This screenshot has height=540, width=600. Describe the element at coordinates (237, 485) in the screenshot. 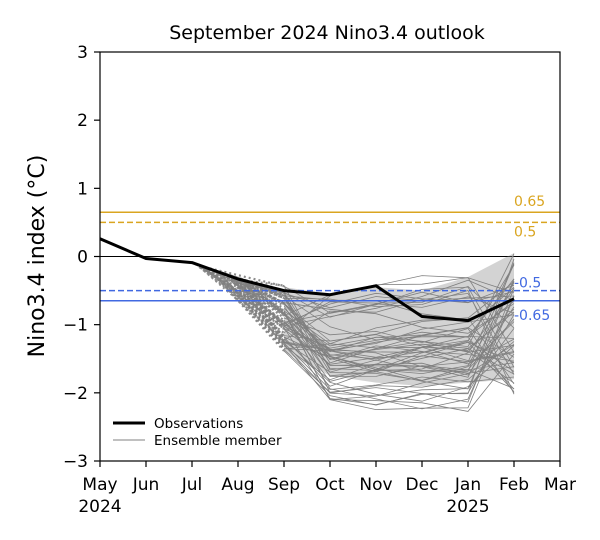

I see `x-tick-label: Aug` at that location.